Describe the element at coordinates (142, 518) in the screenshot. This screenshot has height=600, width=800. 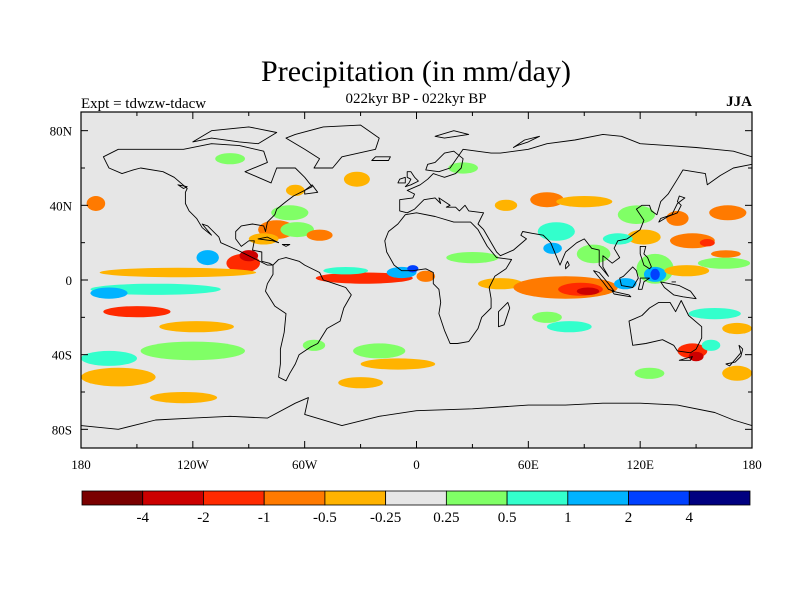
I see `colorbar-label-0: -4` at that location.